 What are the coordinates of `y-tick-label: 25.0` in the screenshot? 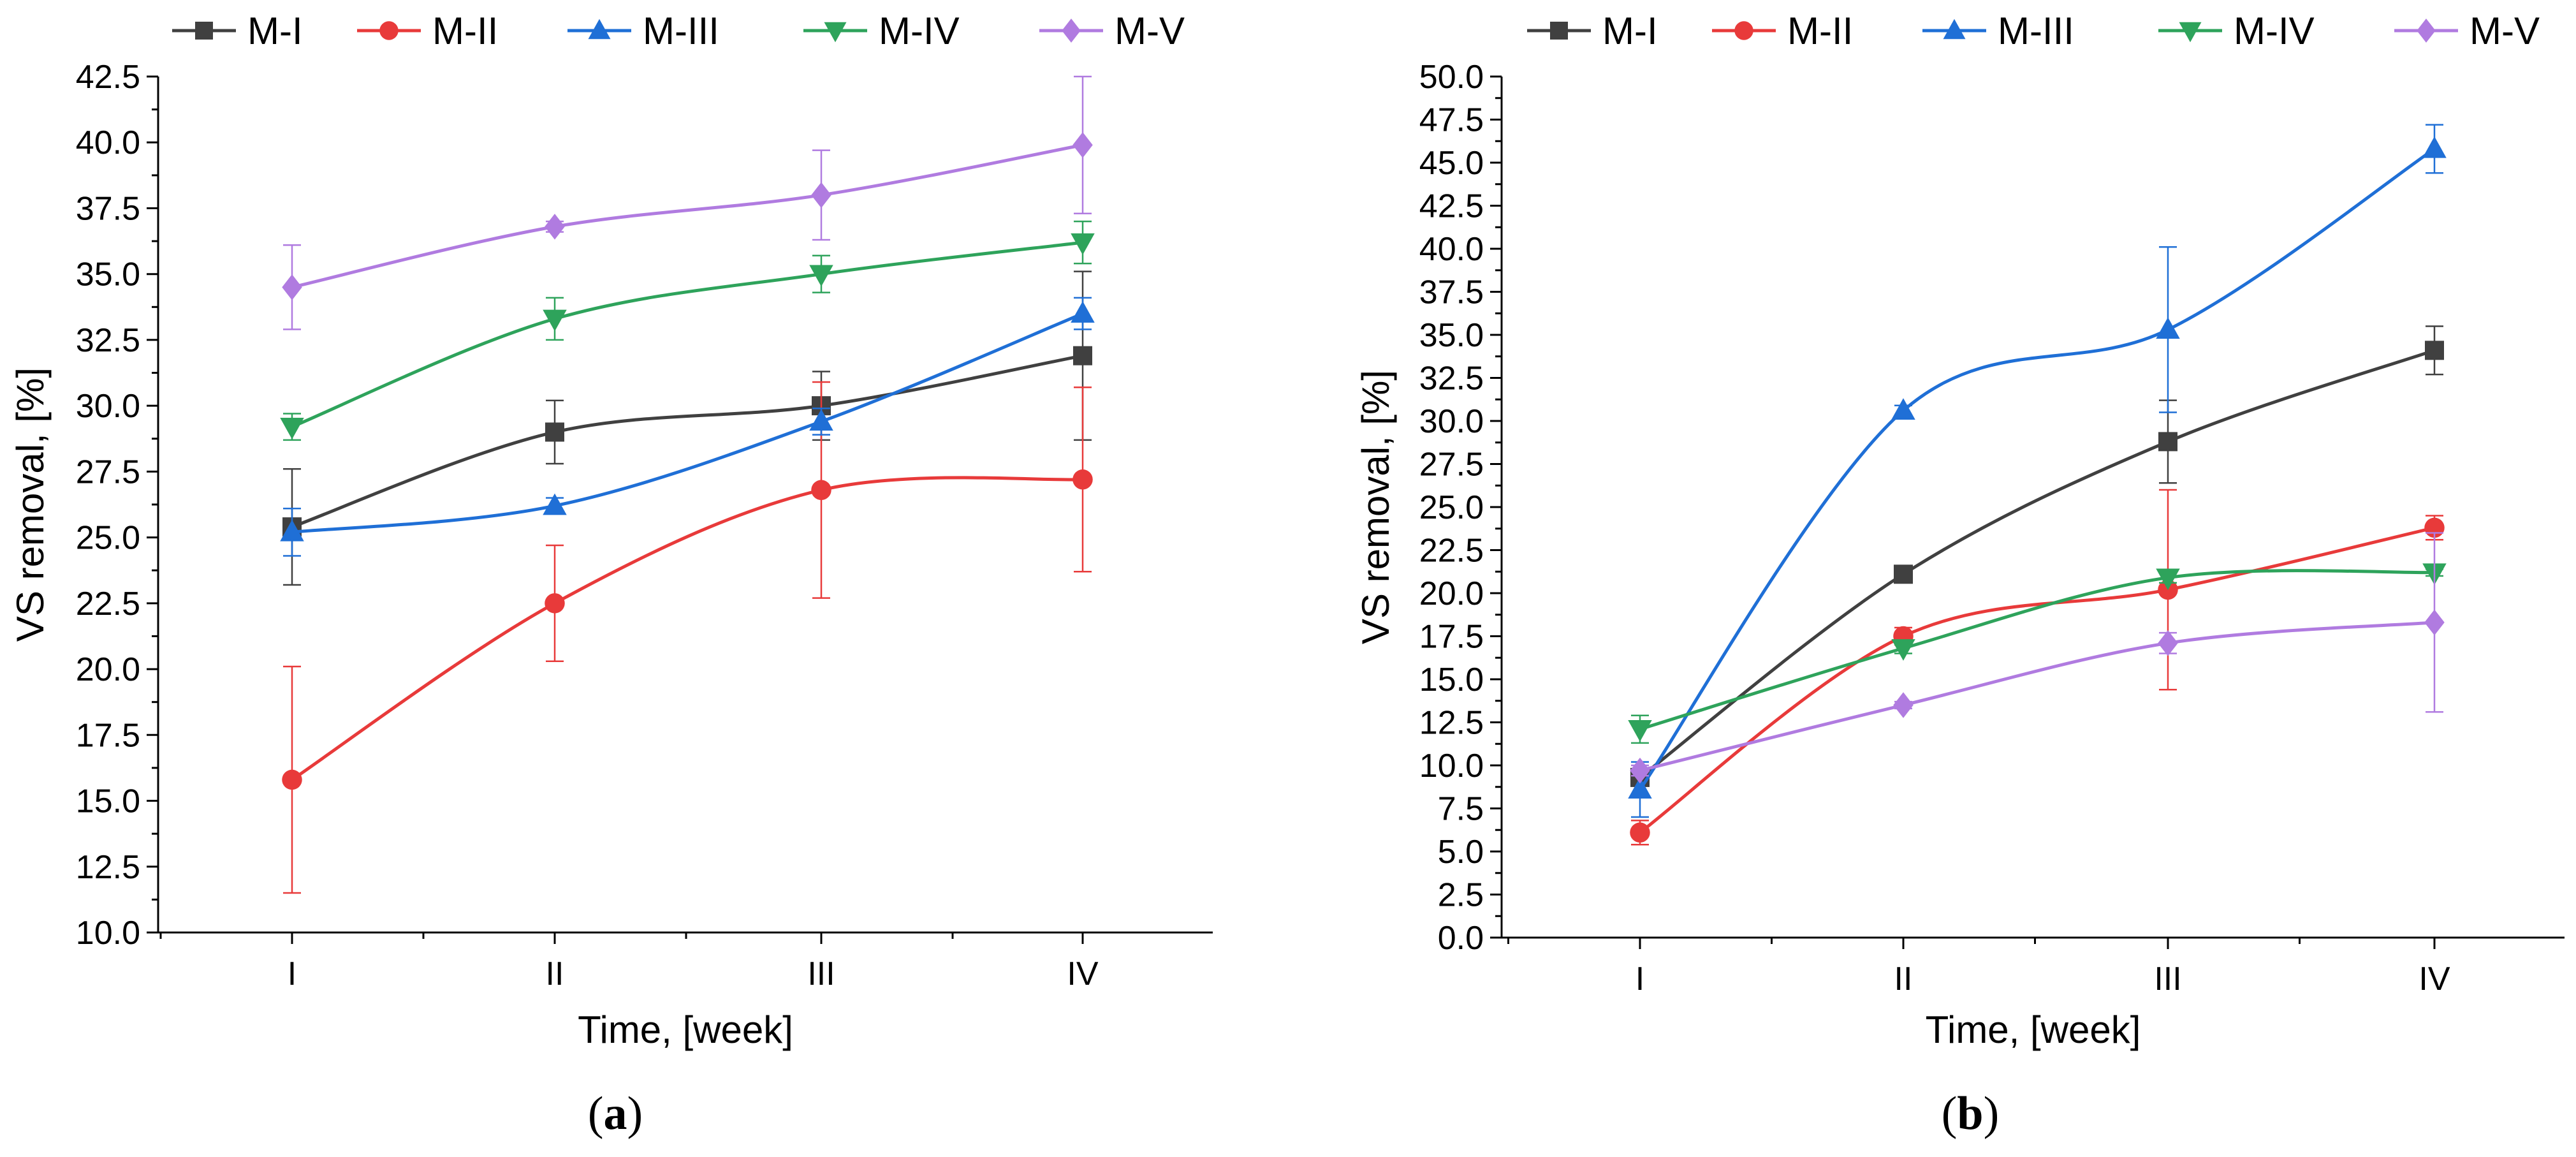 It's located at (1451, 508).